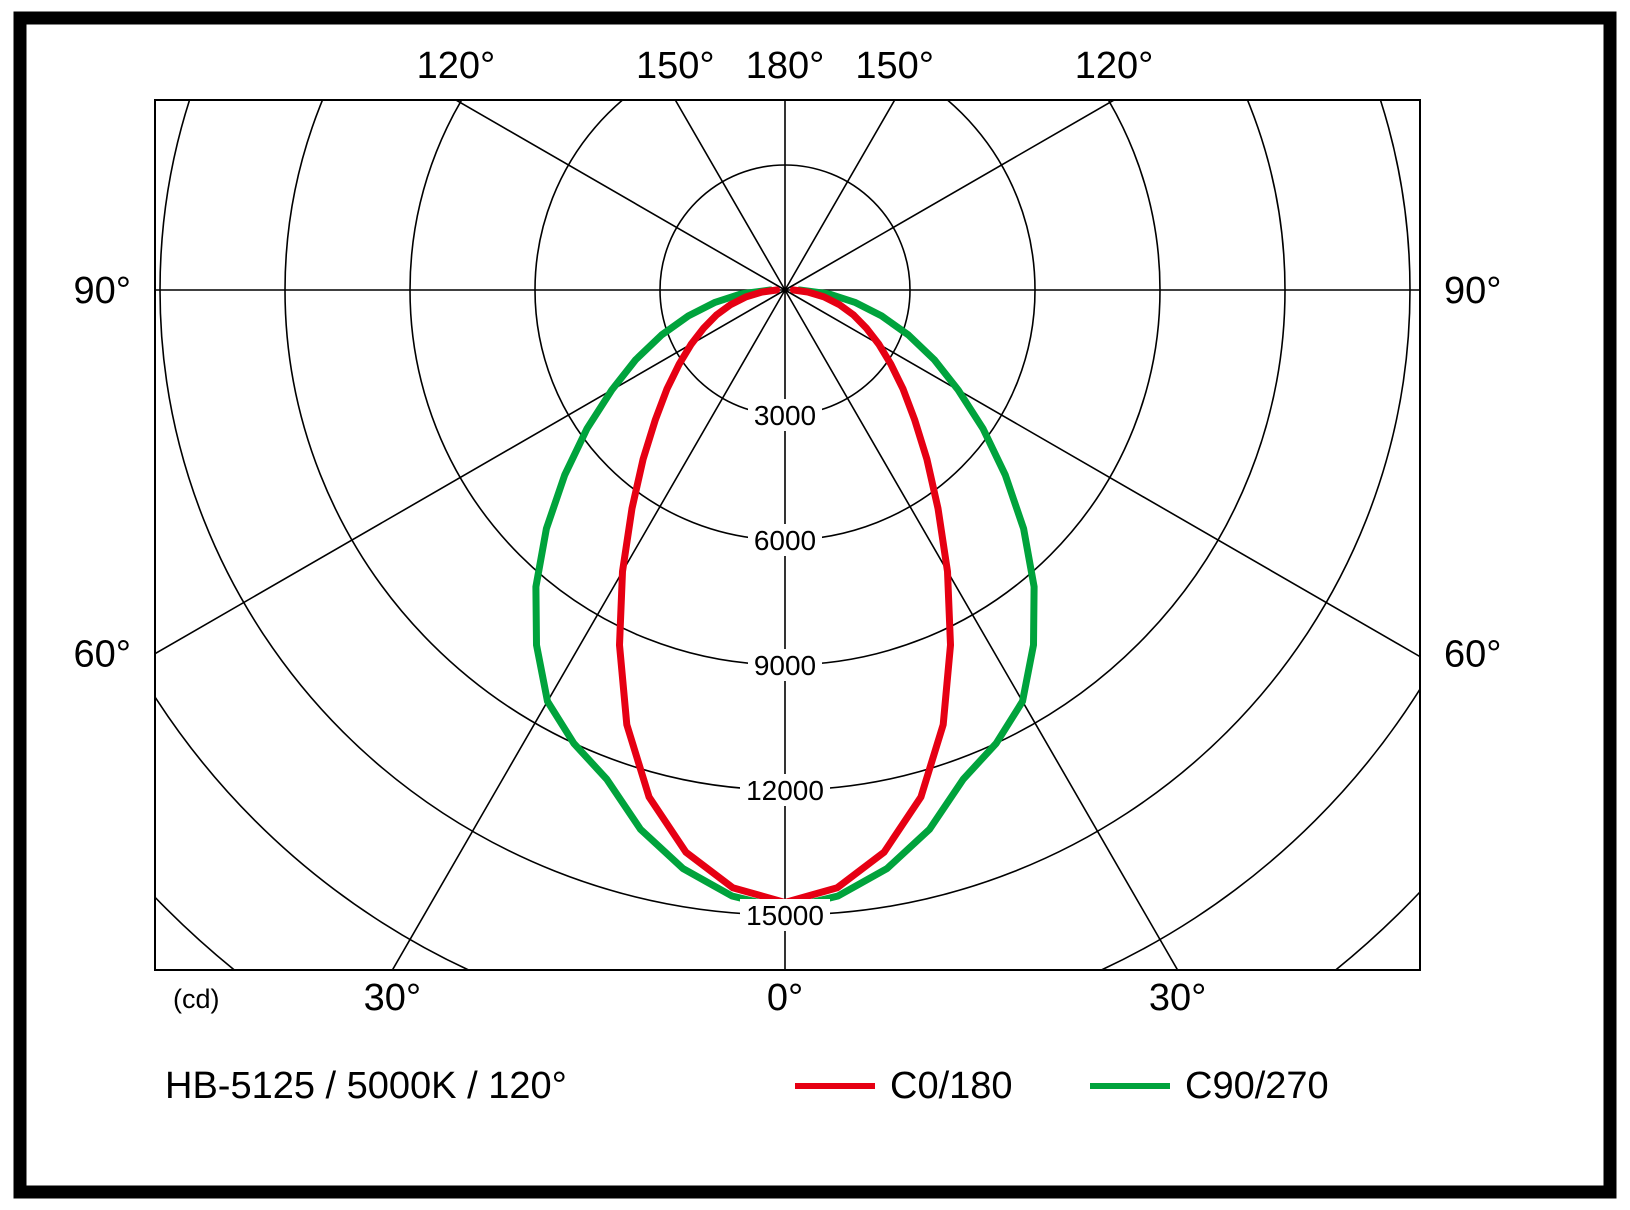 Image resolution: width=1630 pixels, height=1210 pixels. I want to click on angle-label-left: 60°, so click(102, 655).